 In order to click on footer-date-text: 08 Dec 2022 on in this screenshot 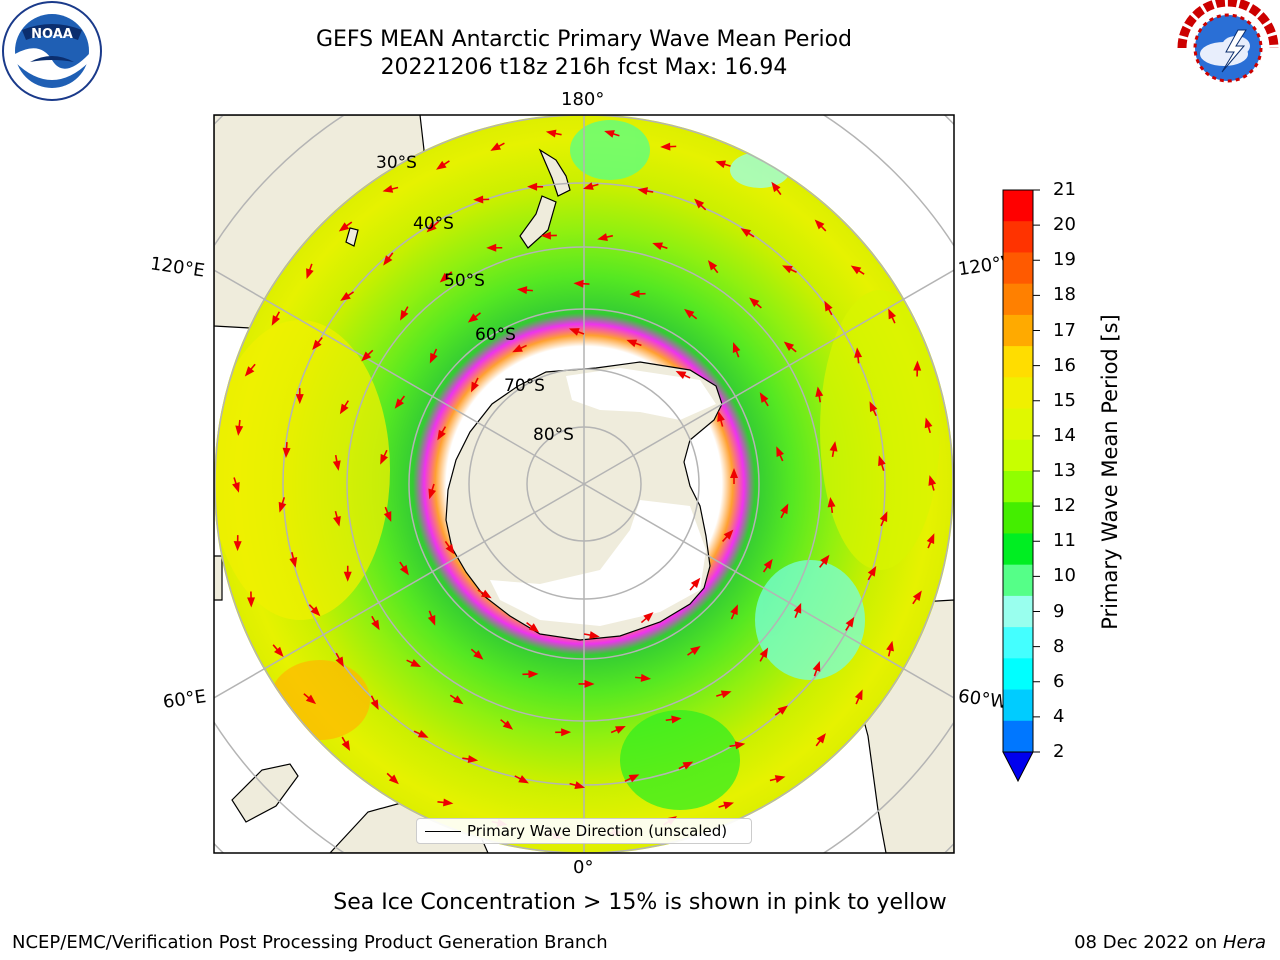, I will do `click(1148, 942)`.